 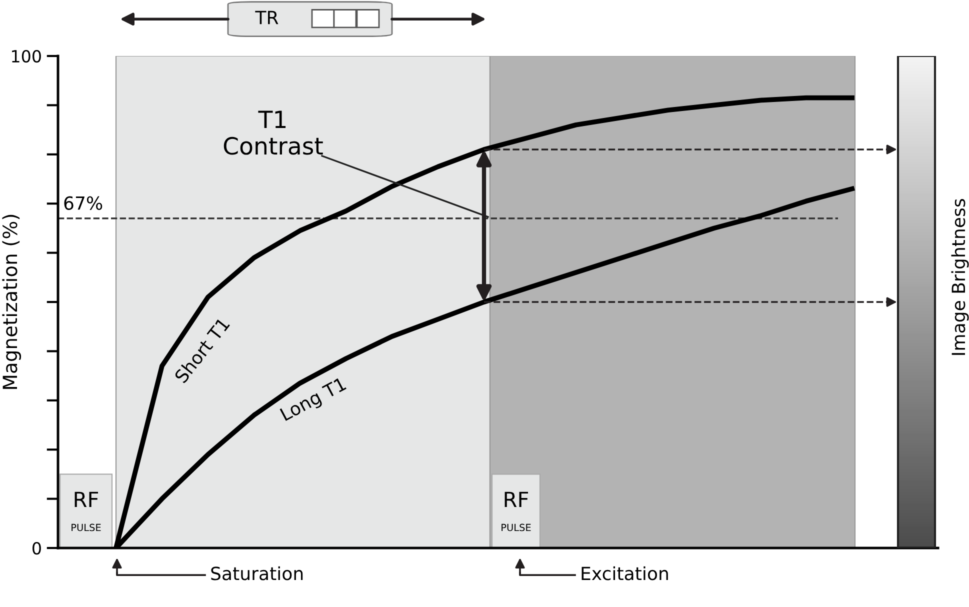 I want to click on color-bar-title: Image Brightness, so click(x=960, y=277).